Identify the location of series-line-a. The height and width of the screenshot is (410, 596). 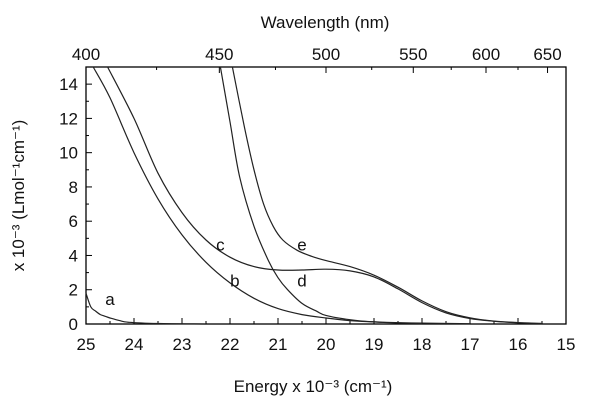
(146, 308).